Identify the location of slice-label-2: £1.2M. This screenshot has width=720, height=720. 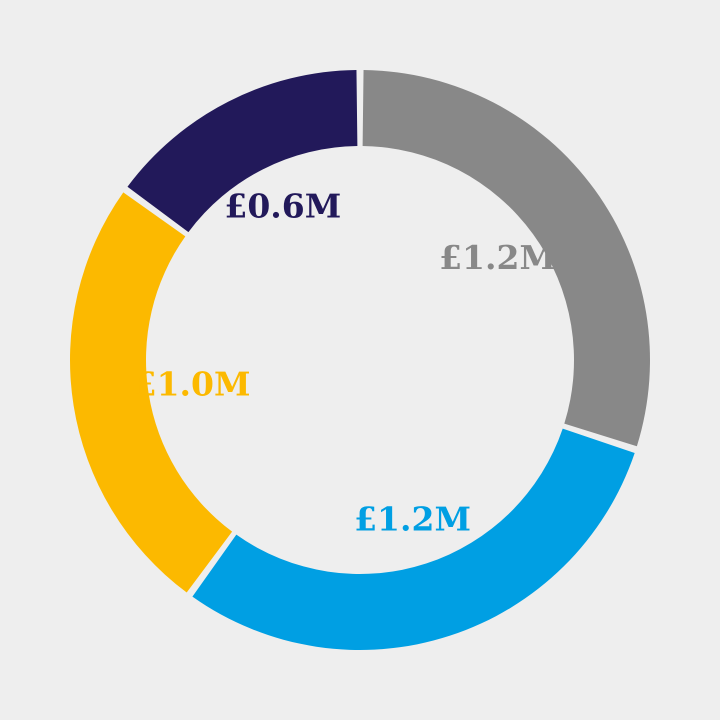
(412, 519).